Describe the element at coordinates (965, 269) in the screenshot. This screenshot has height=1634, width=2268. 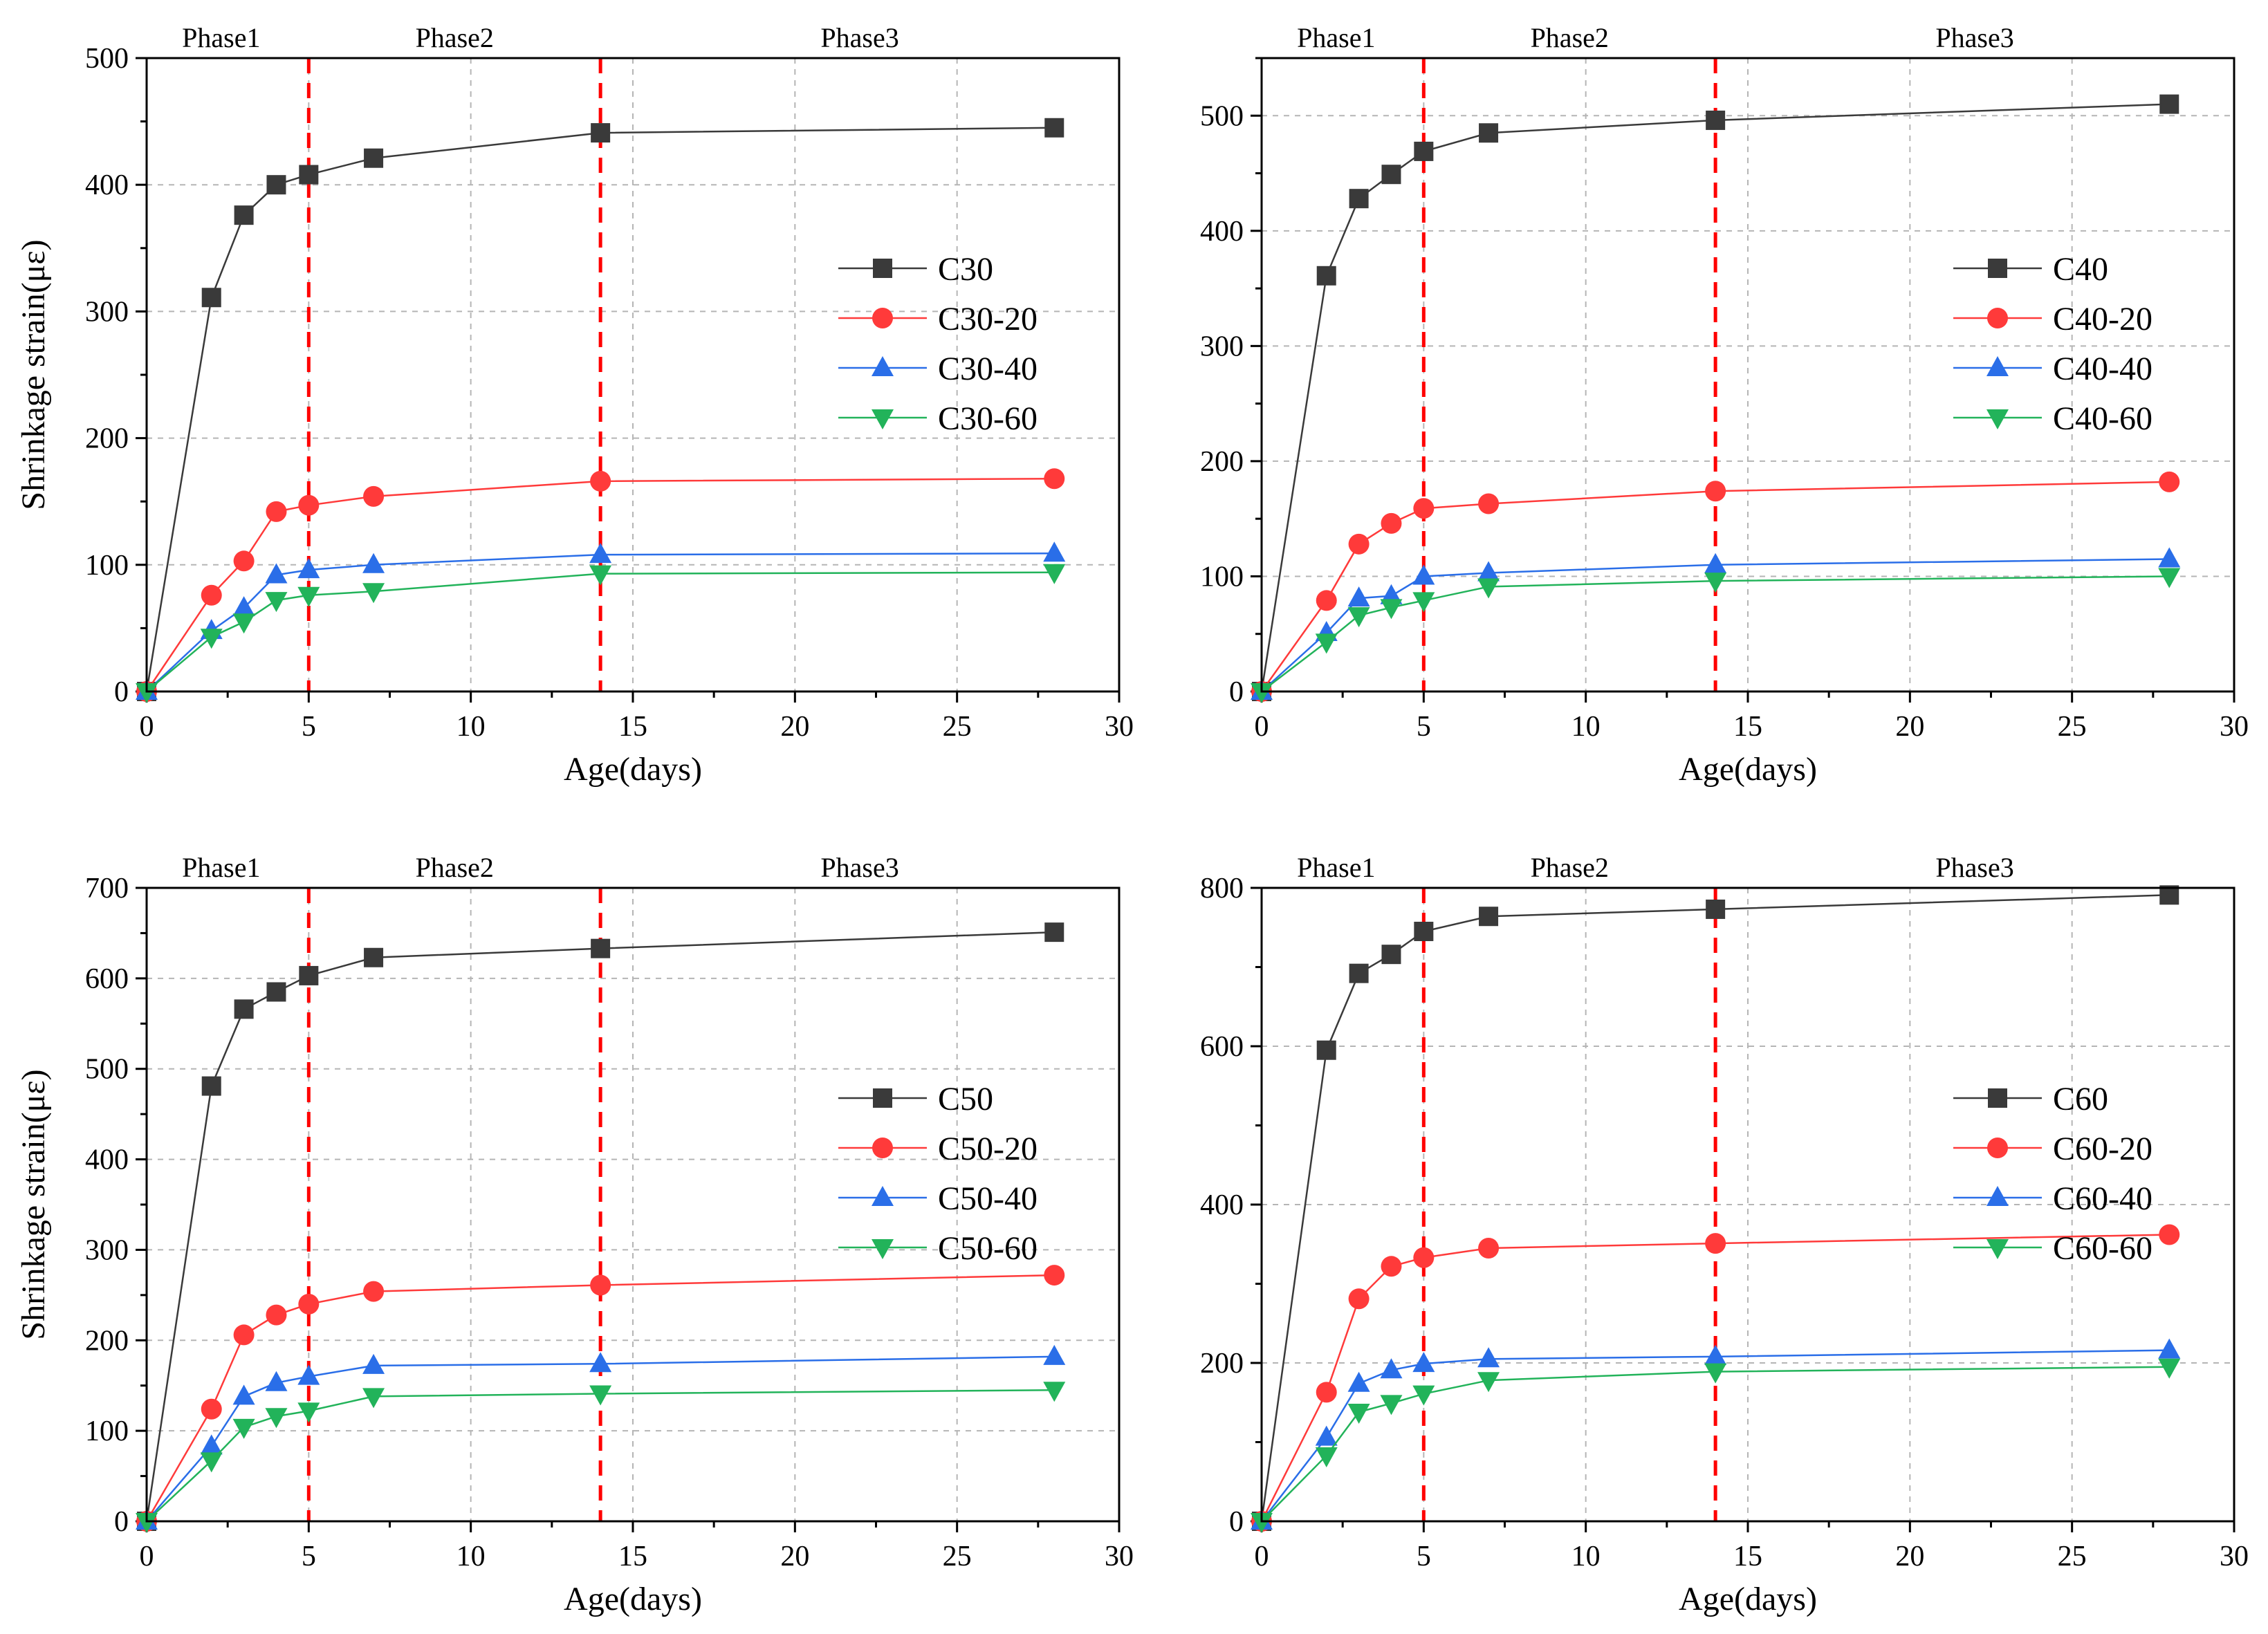
I see `legend-label: C30` at that location.